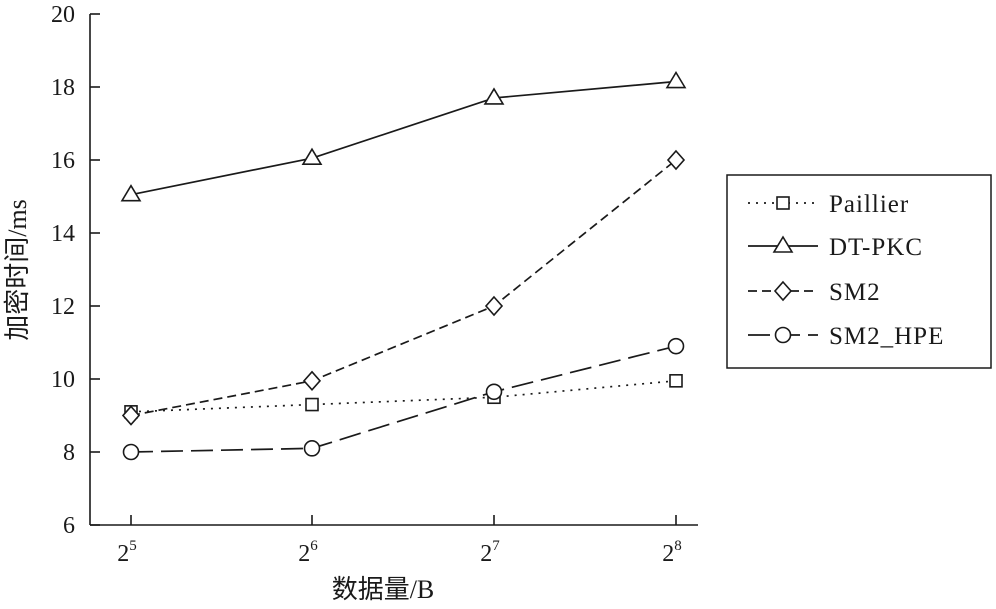 This screenshot has width=996, height=609. I want to click on y-tick-label: 14, so click(63, 234).